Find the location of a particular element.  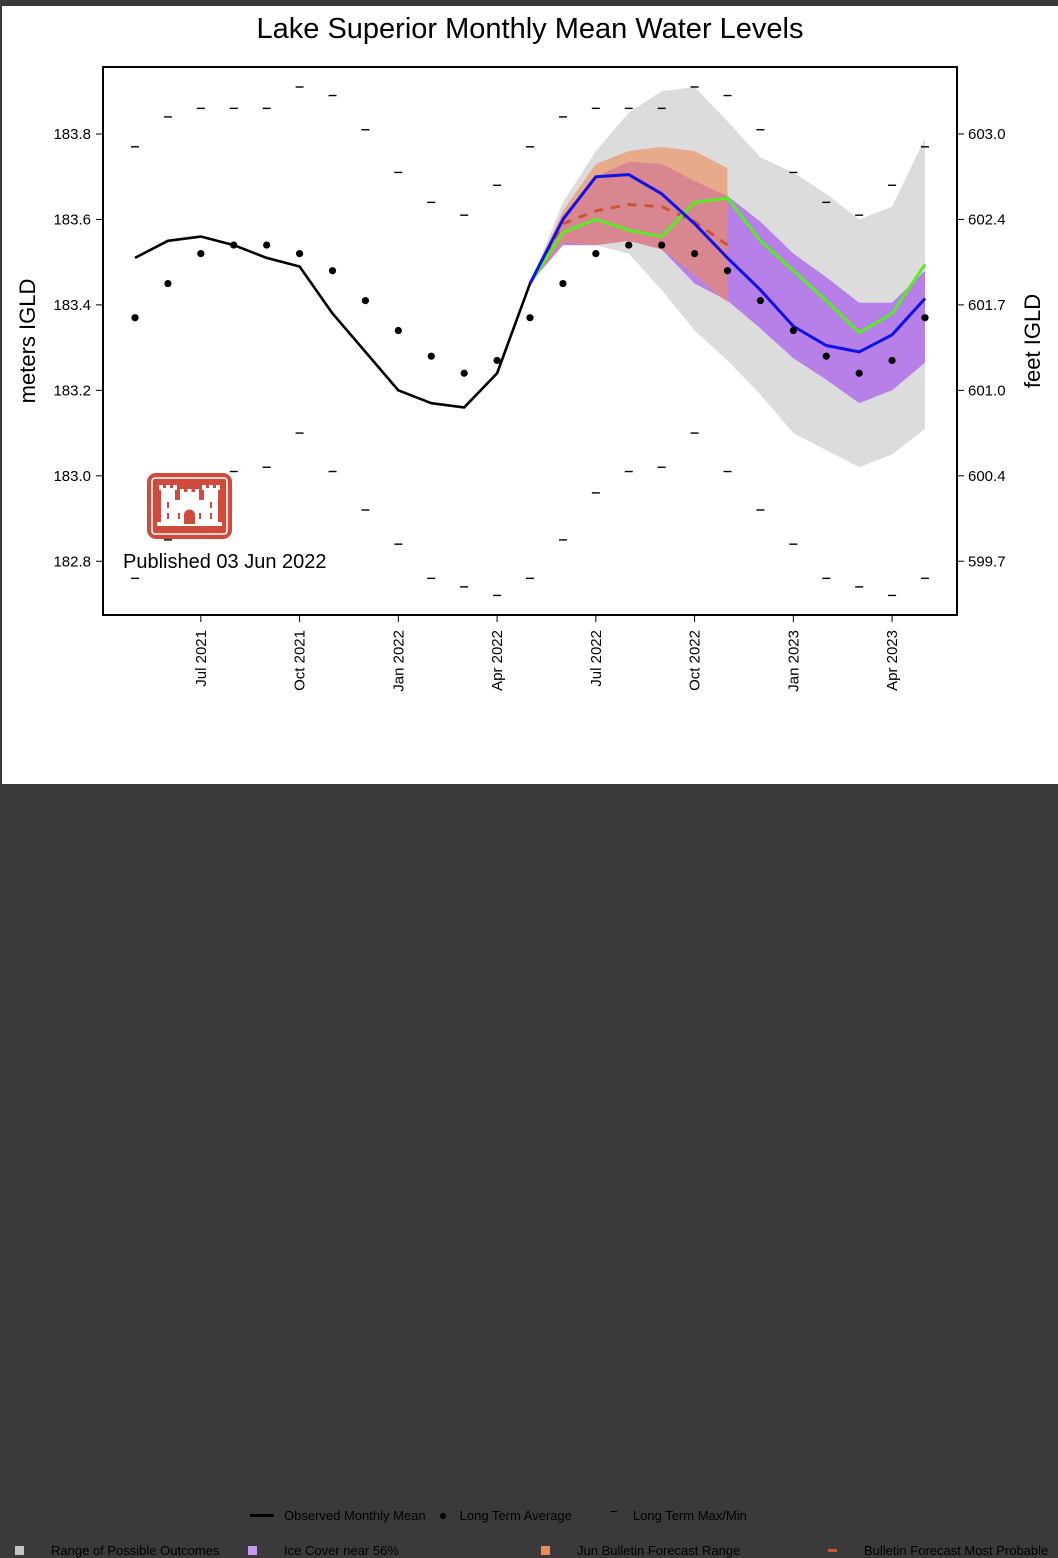

y-tick-label-right: 599.7 is located at coordinates (987, 561).